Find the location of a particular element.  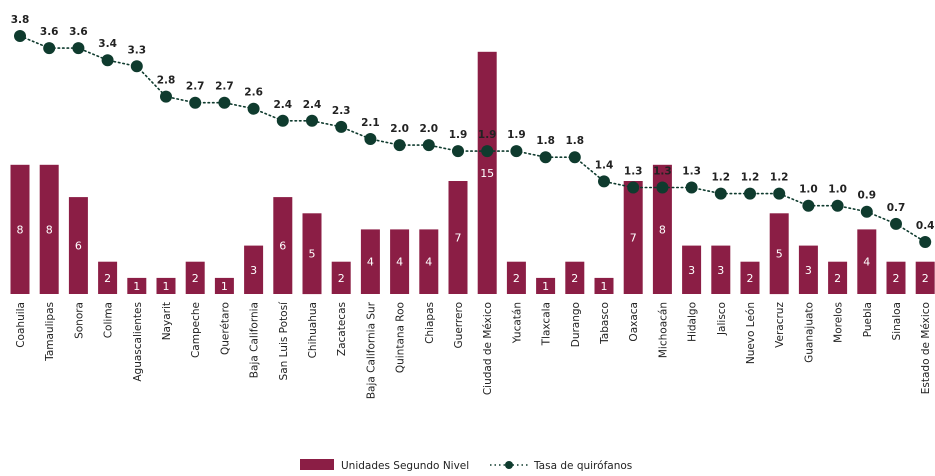

rate-label-19: 1.8 is located at coordinates (574, 141).